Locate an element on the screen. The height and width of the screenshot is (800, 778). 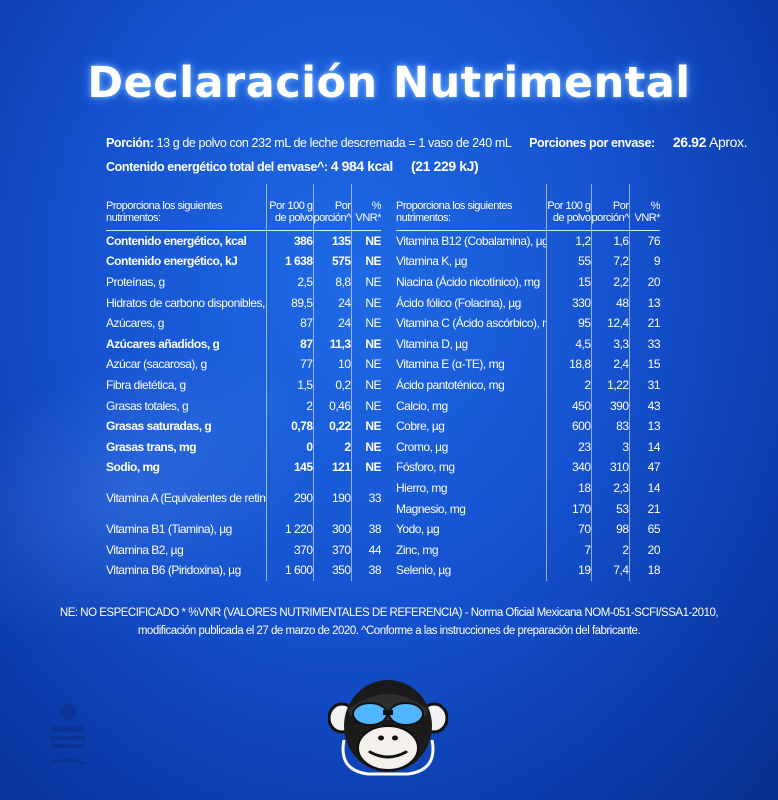
vnr-value: 15 is located at coordinates (644, 365).